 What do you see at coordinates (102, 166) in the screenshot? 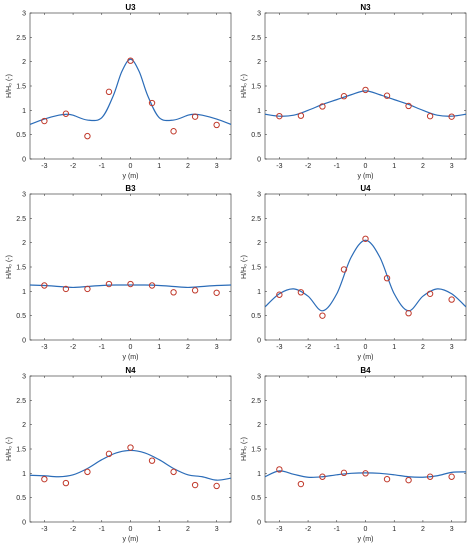
I see `x-tick-label: -1` at bounding box center [102, 166].